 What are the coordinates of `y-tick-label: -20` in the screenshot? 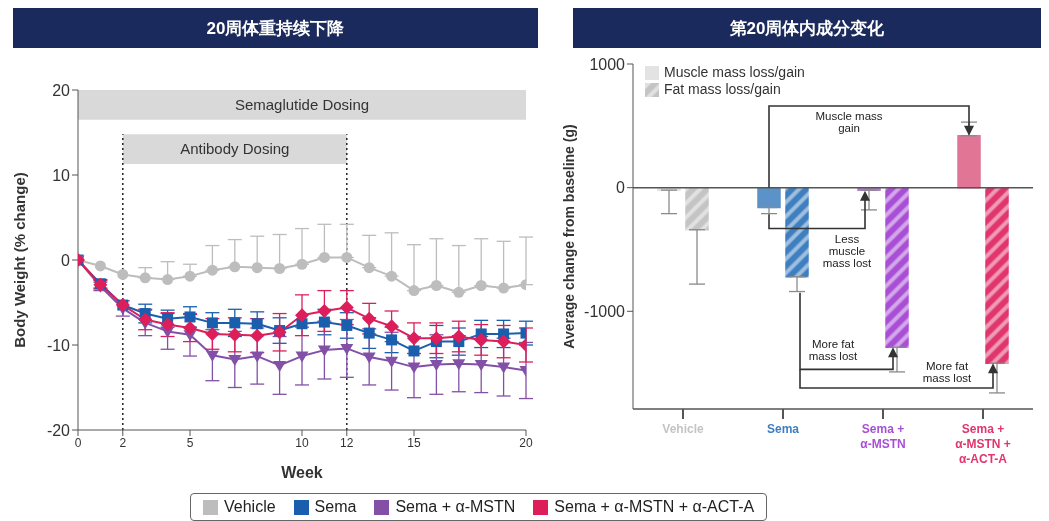 It's located at (58, 430).